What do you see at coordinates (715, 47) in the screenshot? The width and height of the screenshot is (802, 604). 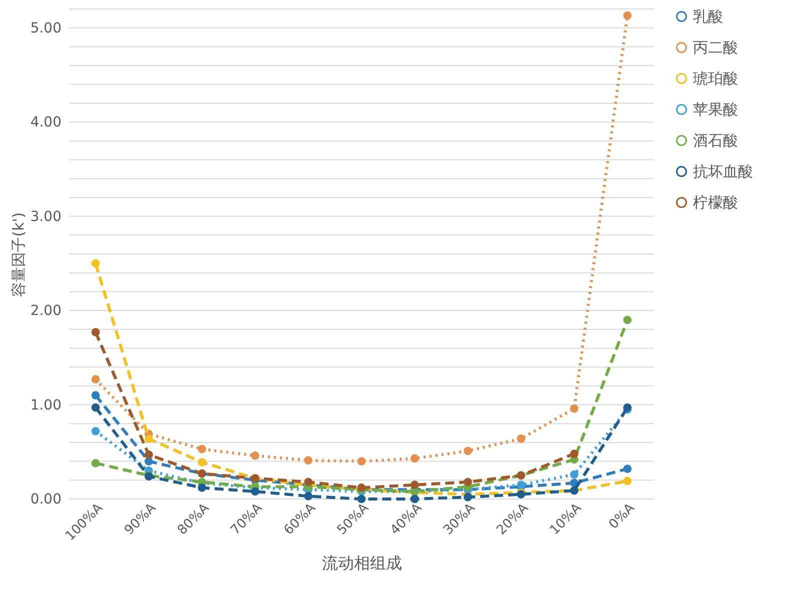 I see `legend-label: 丙二酸` at bounding box center [715, 47].